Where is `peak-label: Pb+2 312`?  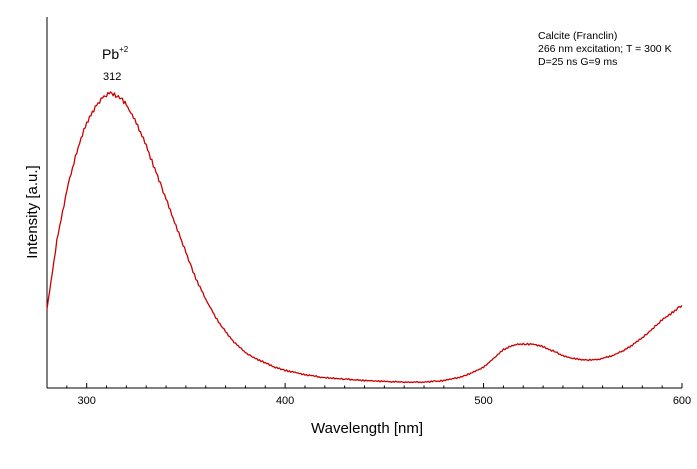
peak-label: Pb+2 312 is located at coordinates (115, 64).